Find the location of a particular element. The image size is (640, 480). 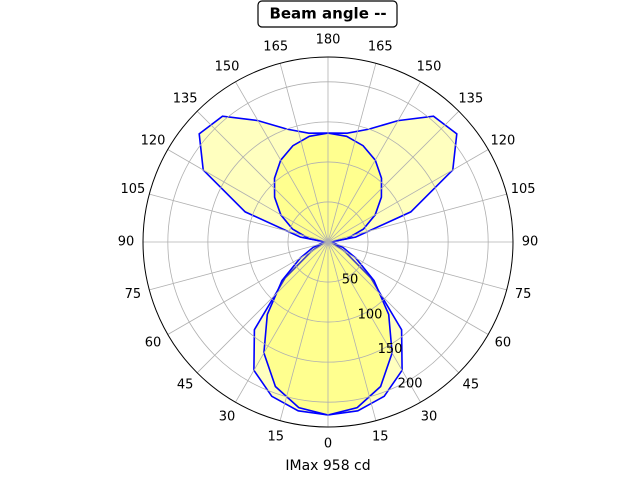

x-axis-label: IMax 958 cd is located at coordinates (327, 466).